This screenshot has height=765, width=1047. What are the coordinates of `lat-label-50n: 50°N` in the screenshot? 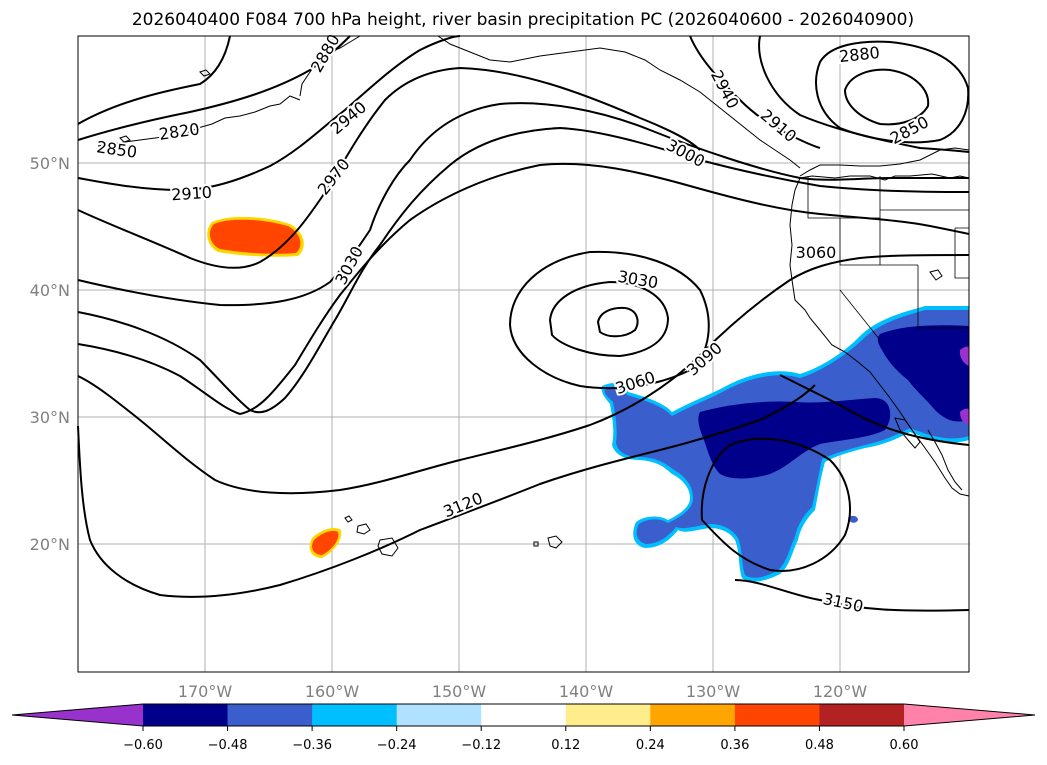 It's located at (50, 163).